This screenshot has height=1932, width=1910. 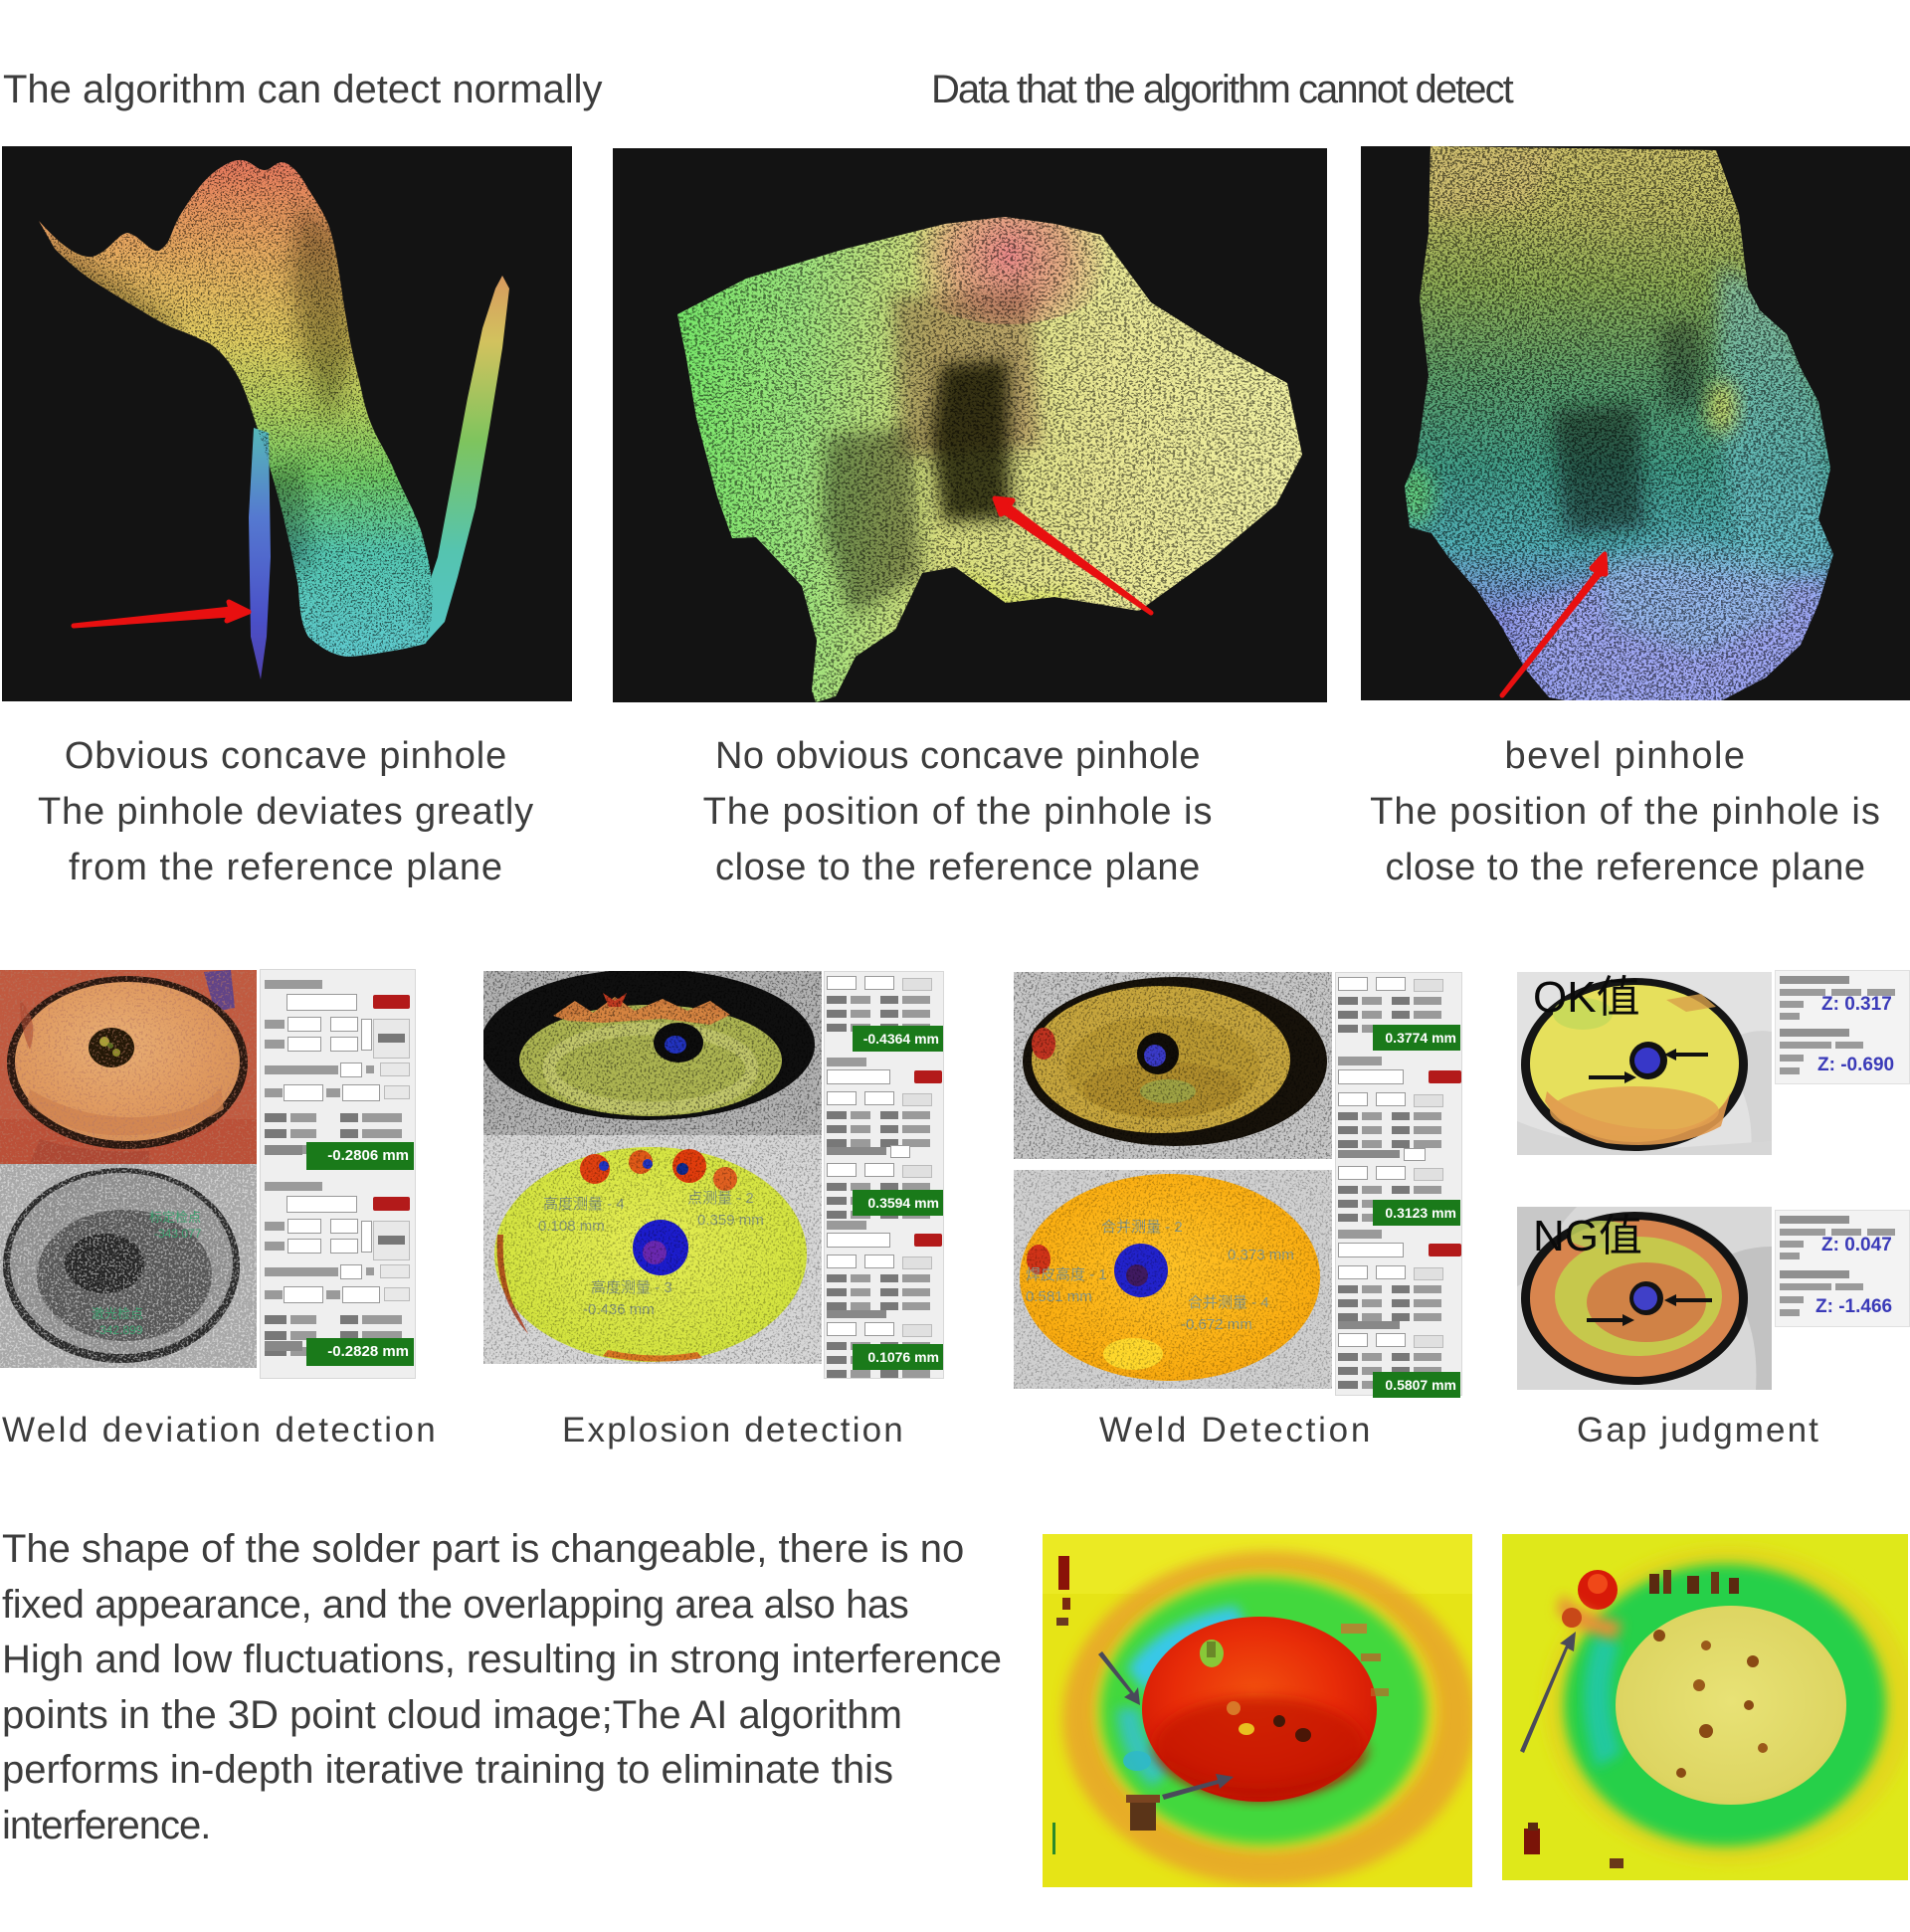 What do you see at coordinates (119, 1330) in the screenshot?
I see `svg-text: -342.899` at bounding box center [119, 1330].